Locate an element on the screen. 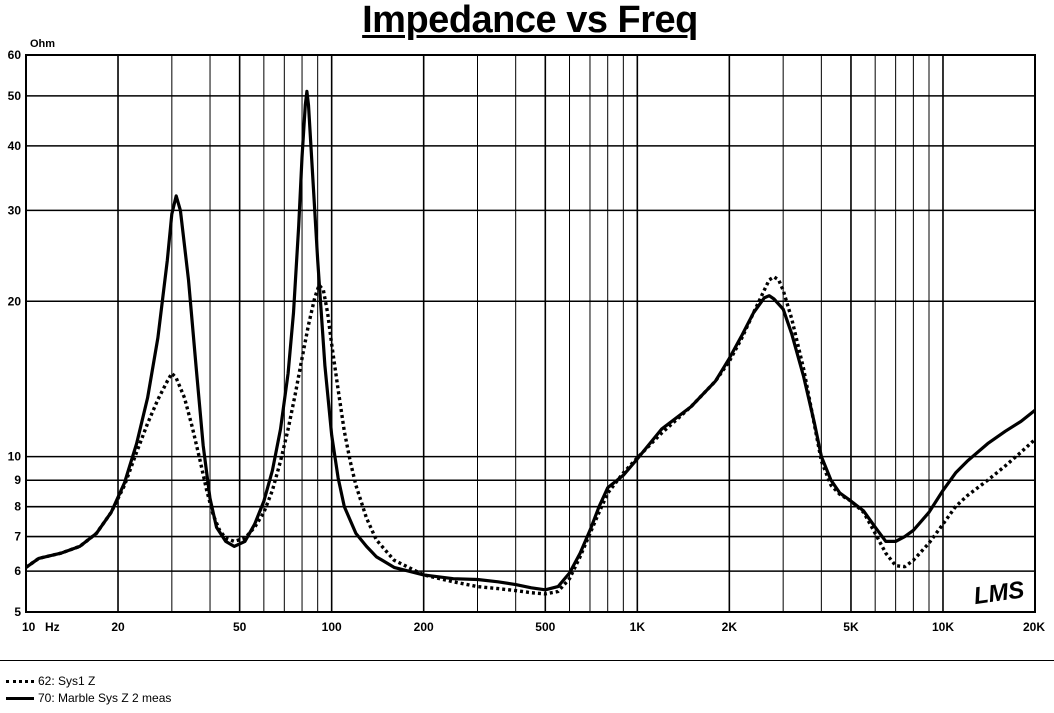 This screenshot has width=1054, height=713. lms-watermark-text: LMS is located at coordinates (999, 593).